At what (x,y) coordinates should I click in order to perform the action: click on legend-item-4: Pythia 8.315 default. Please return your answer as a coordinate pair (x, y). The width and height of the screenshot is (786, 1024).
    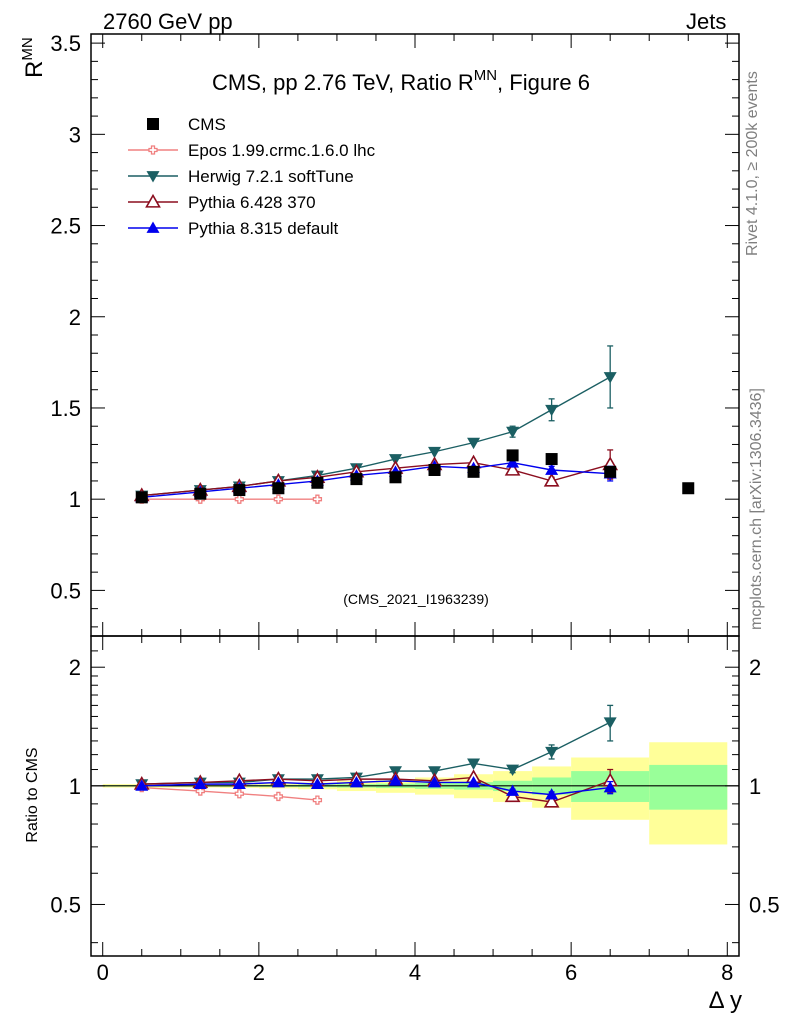
    Looking at the image, I should click on (233, 228).